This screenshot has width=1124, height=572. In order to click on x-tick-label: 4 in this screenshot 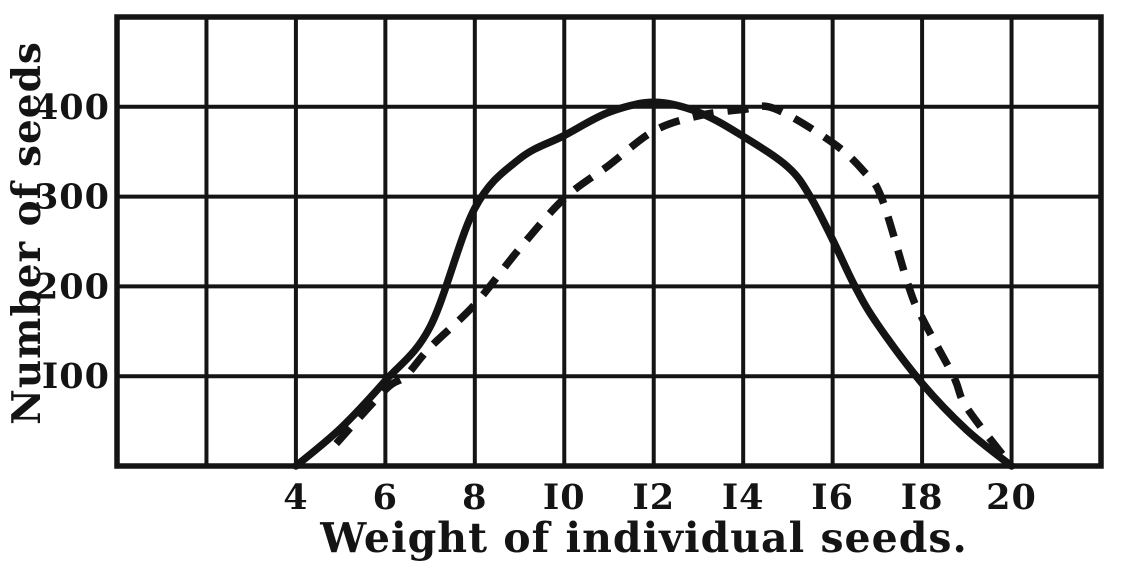, I will do `click(295, 497)`.